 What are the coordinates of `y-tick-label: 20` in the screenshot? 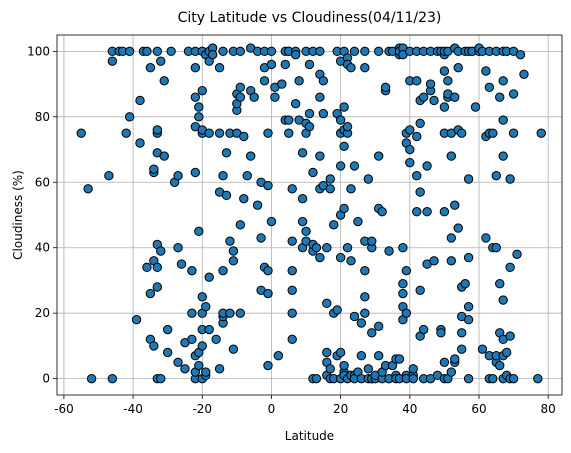 It's located at (42, 313).